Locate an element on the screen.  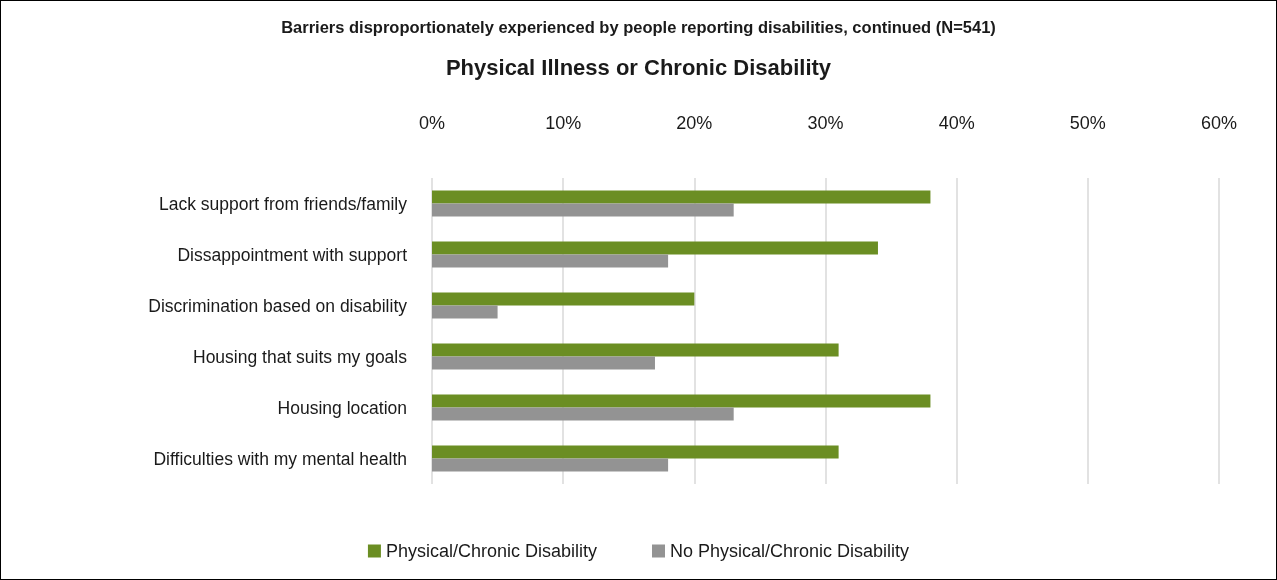
y-tick-label: Dissappointment with support is located at coordinates (292, 254).